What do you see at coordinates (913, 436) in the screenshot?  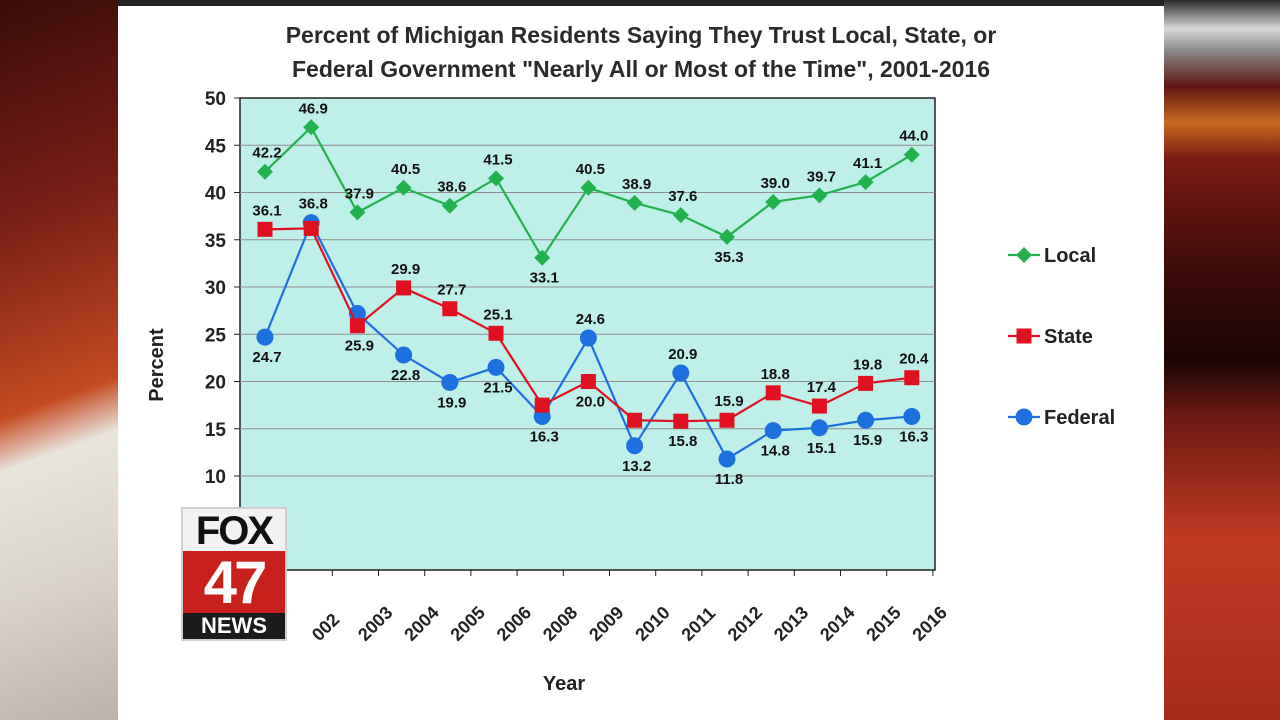 I see `federal-data-label: 16.3` at bounding box center [913, 436].